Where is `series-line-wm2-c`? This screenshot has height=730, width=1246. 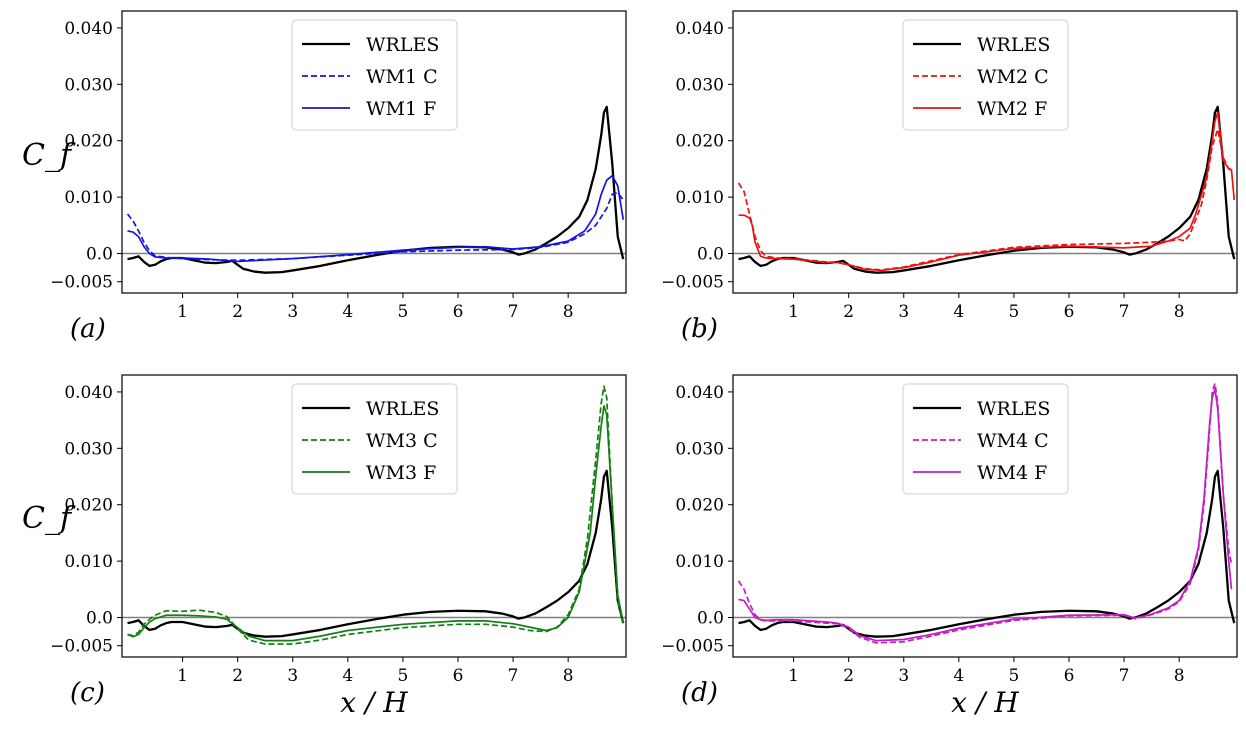 series-line-wm2-c is located at coordinates (984, 199).